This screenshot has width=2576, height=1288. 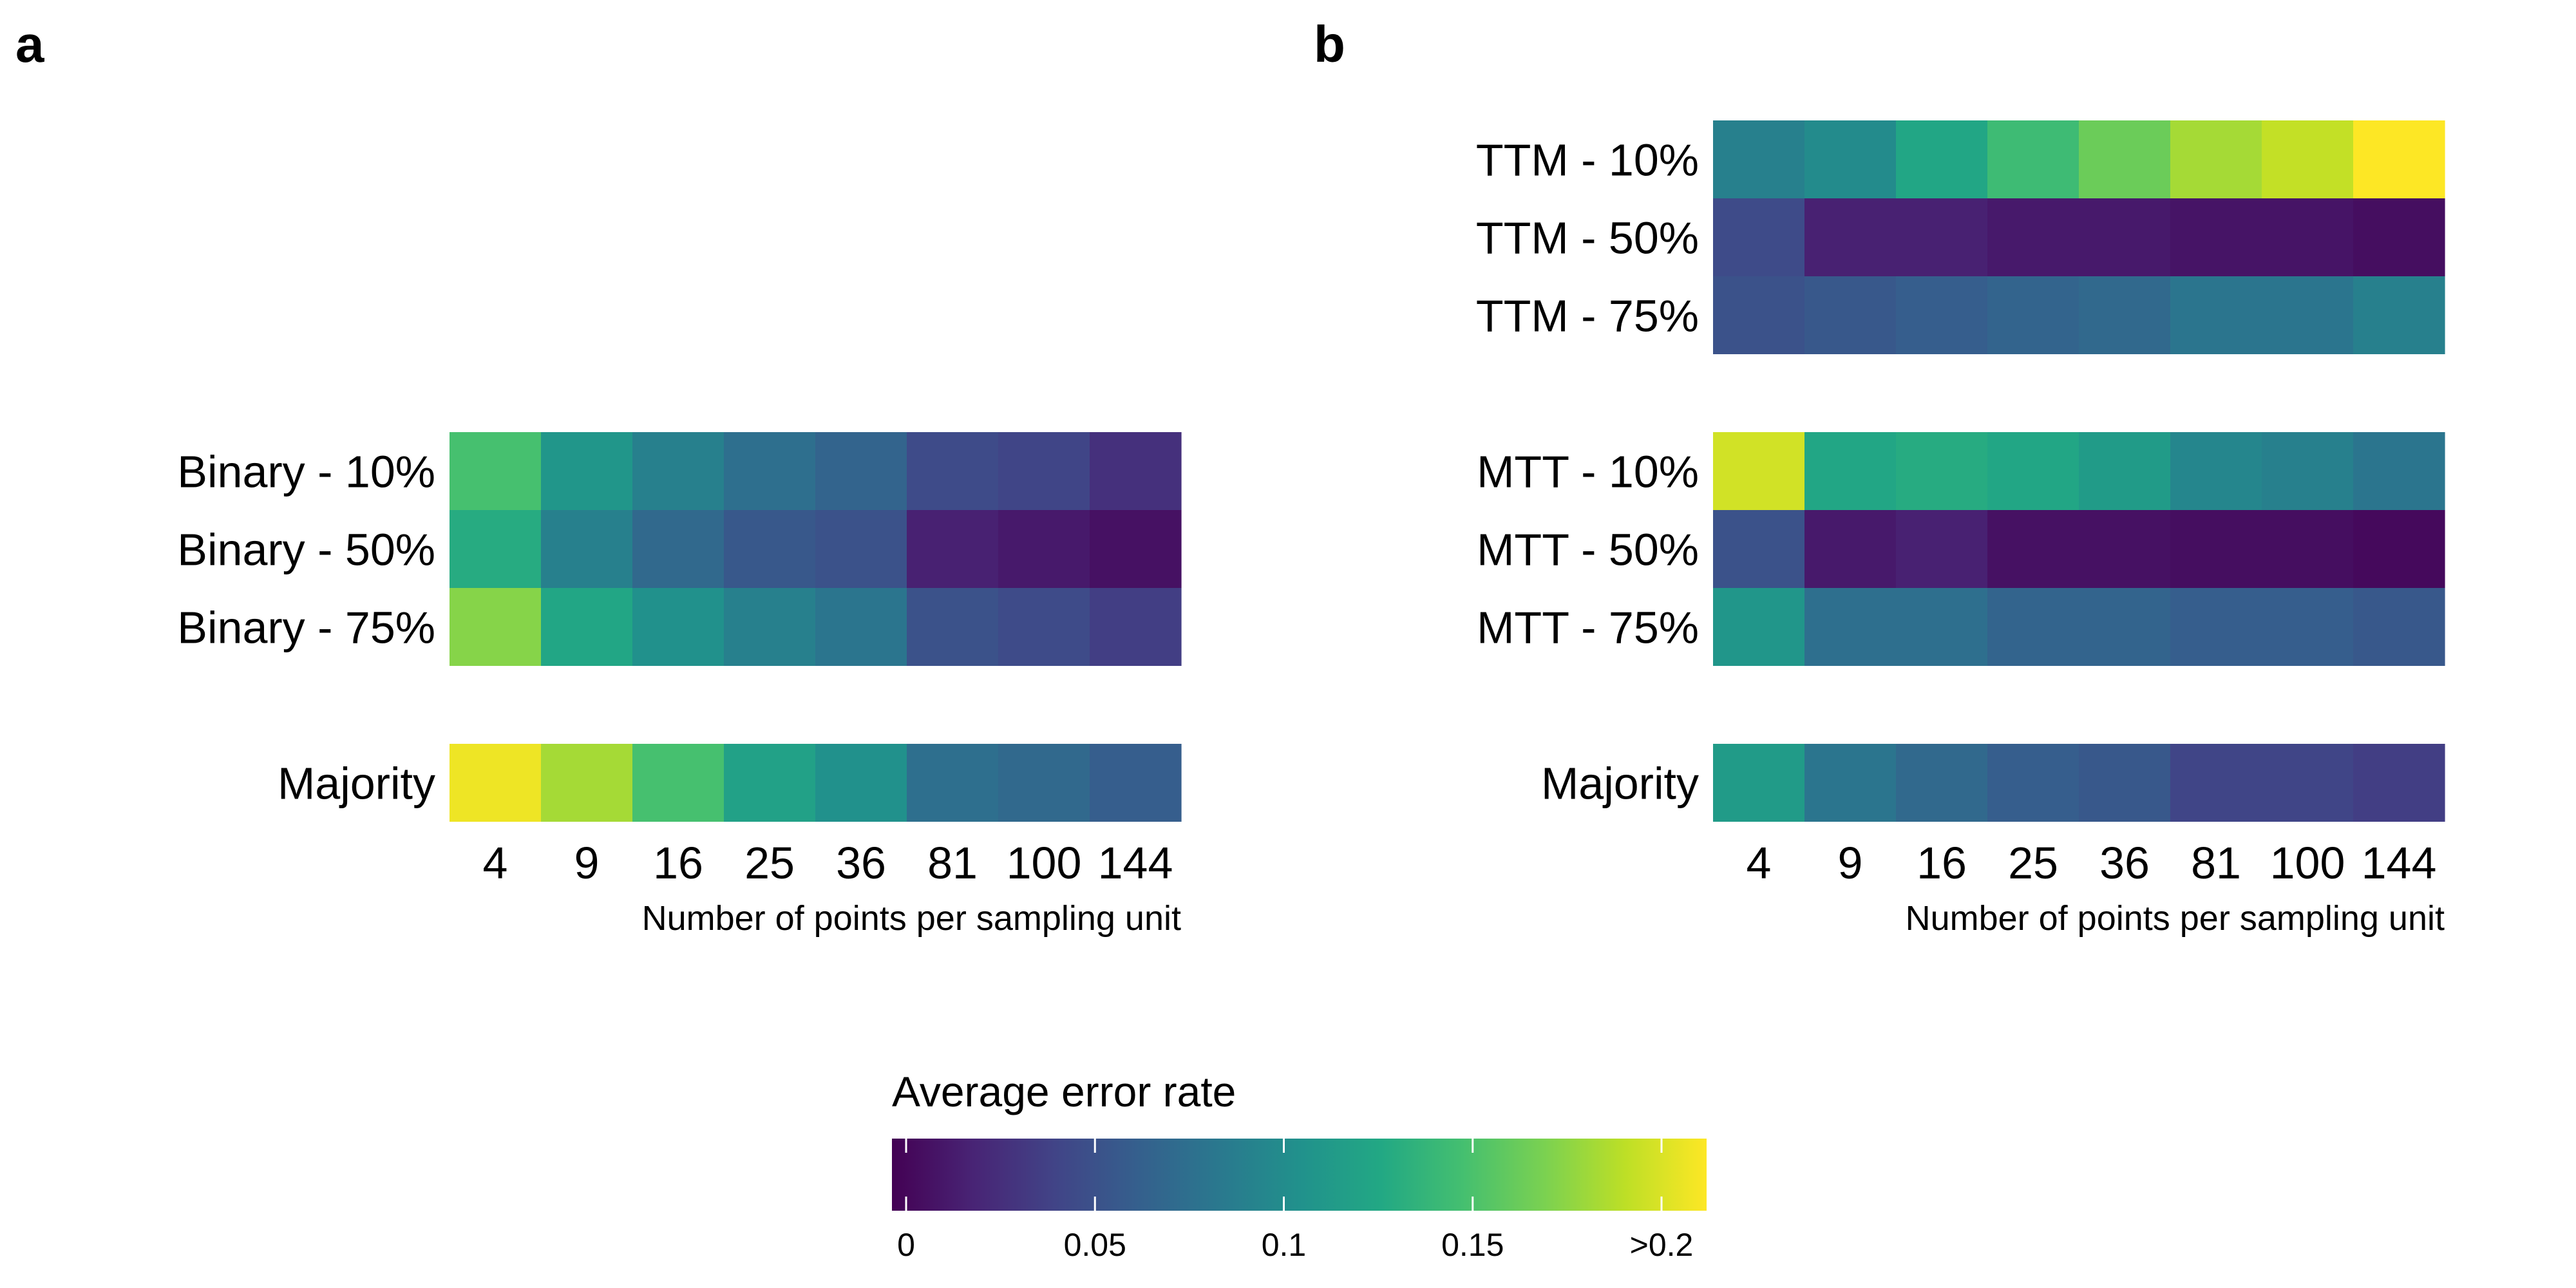 What do you see at coordinates (587, 863) in the screenshot?
I see `x-tick-label-9: 9` at bounding box center [587, 863].